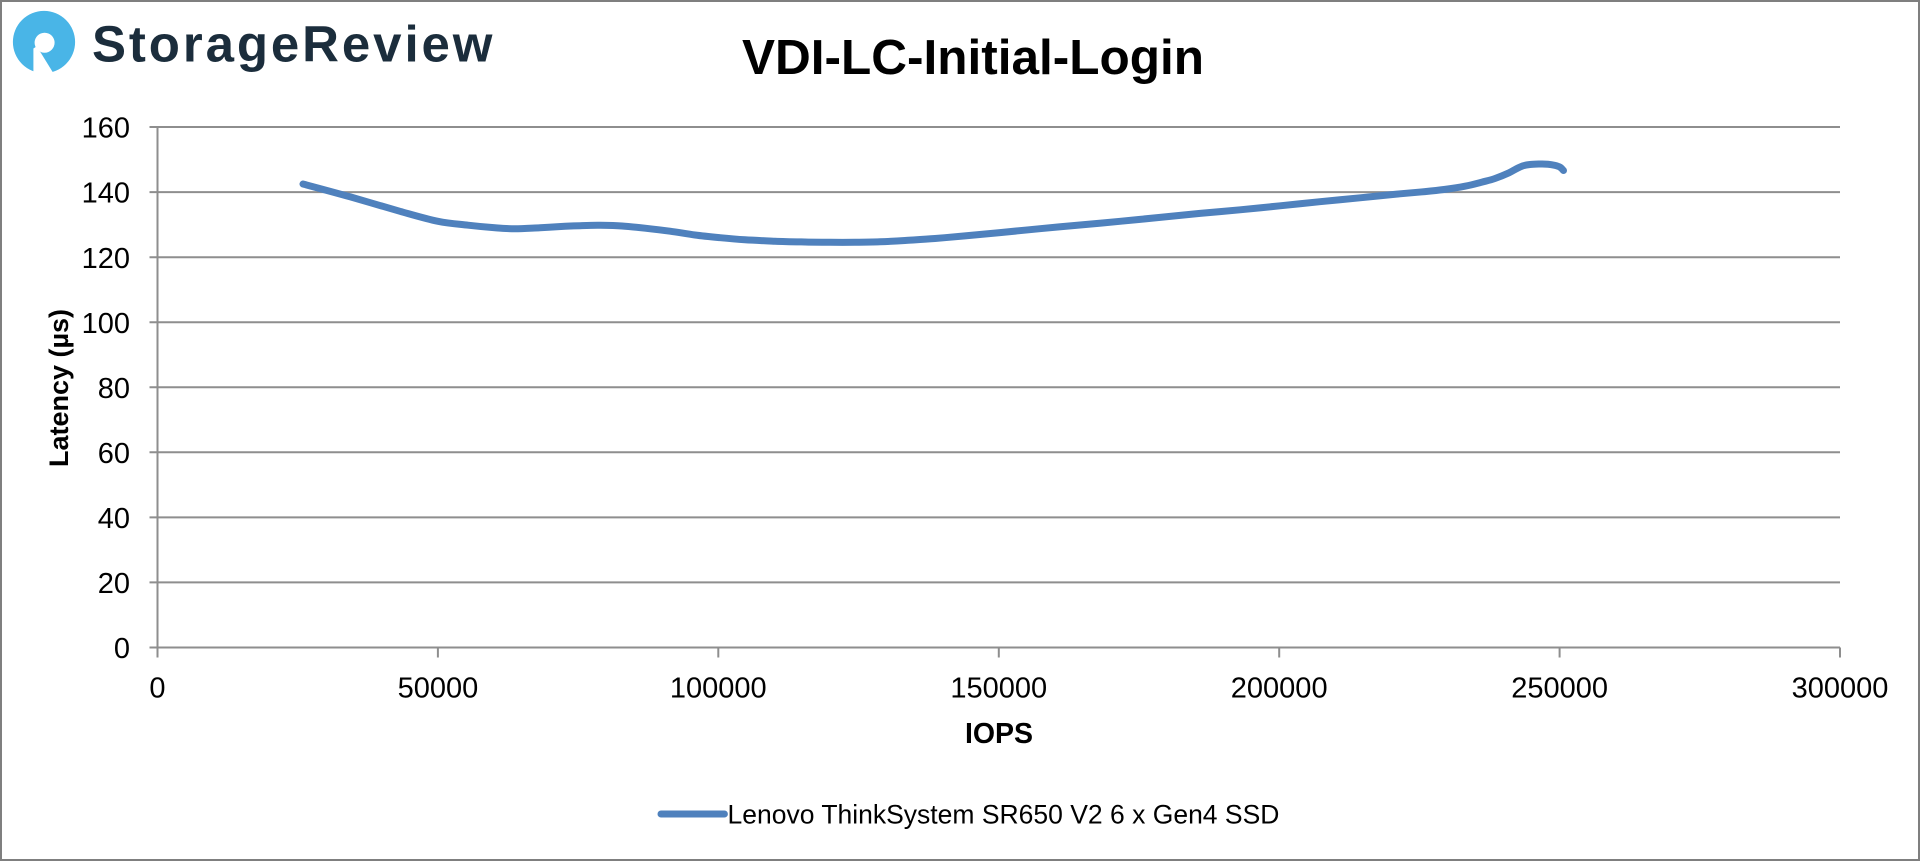 The image size is (1920, 861). Describe the element at coordinates (998, 689) in the screenshot. I see `svg-text: 150000` at that location.